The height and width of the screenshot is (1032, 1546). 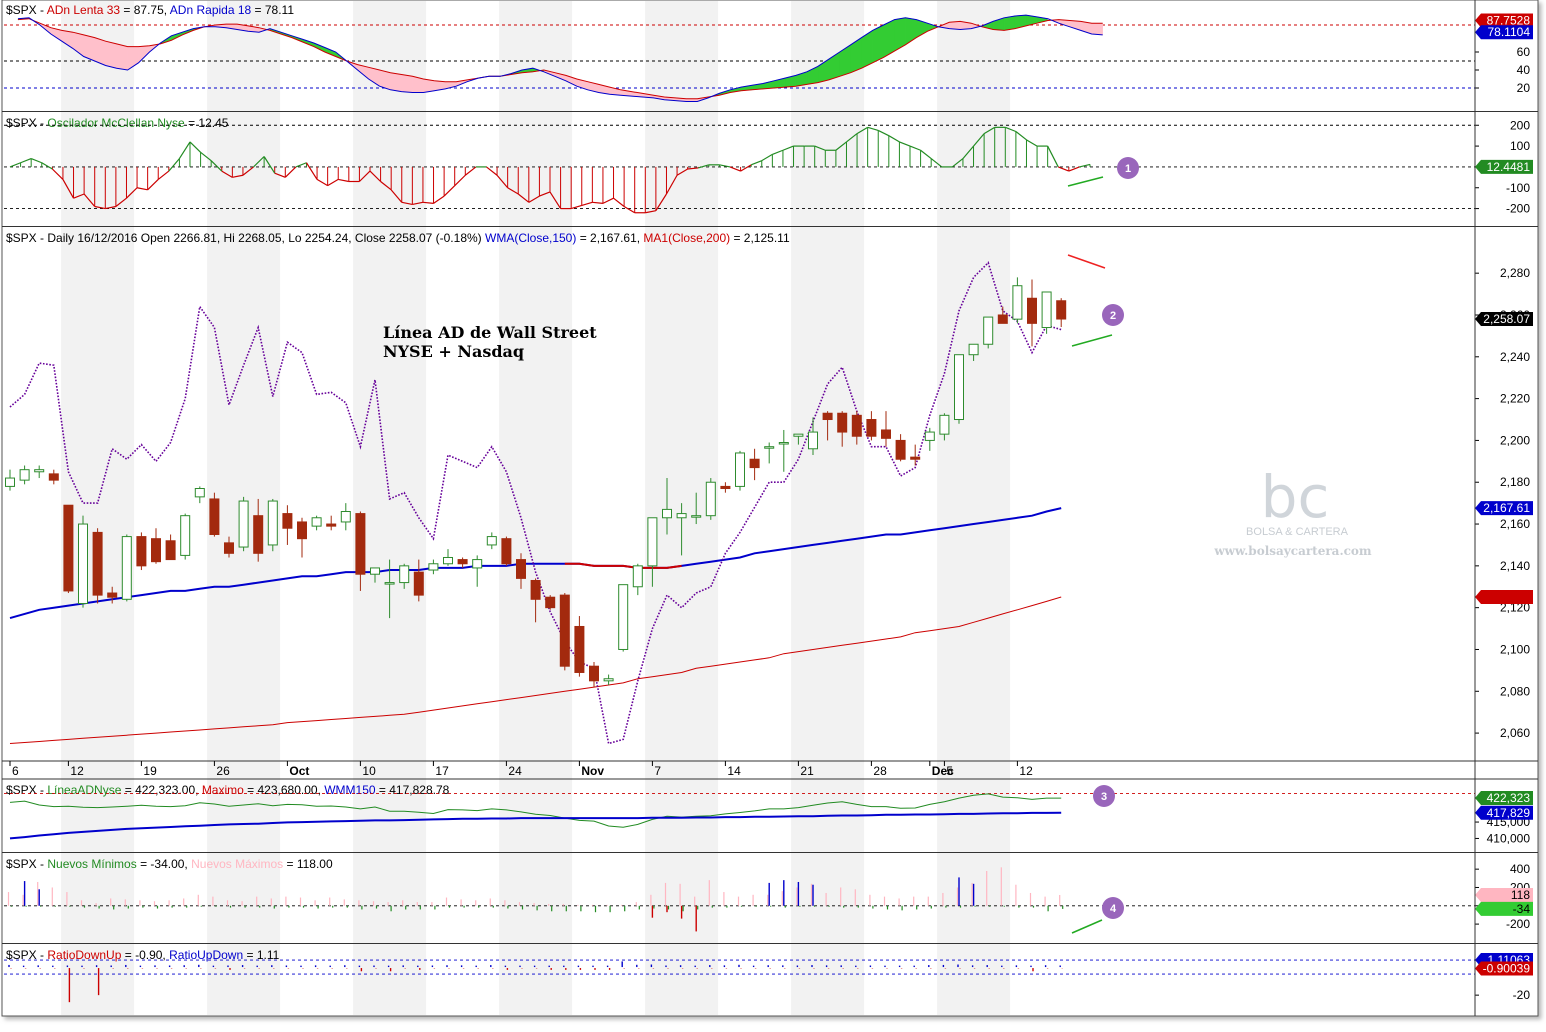 I want to click on y-tick-label: 2,280, so click(x=1515, y=273).